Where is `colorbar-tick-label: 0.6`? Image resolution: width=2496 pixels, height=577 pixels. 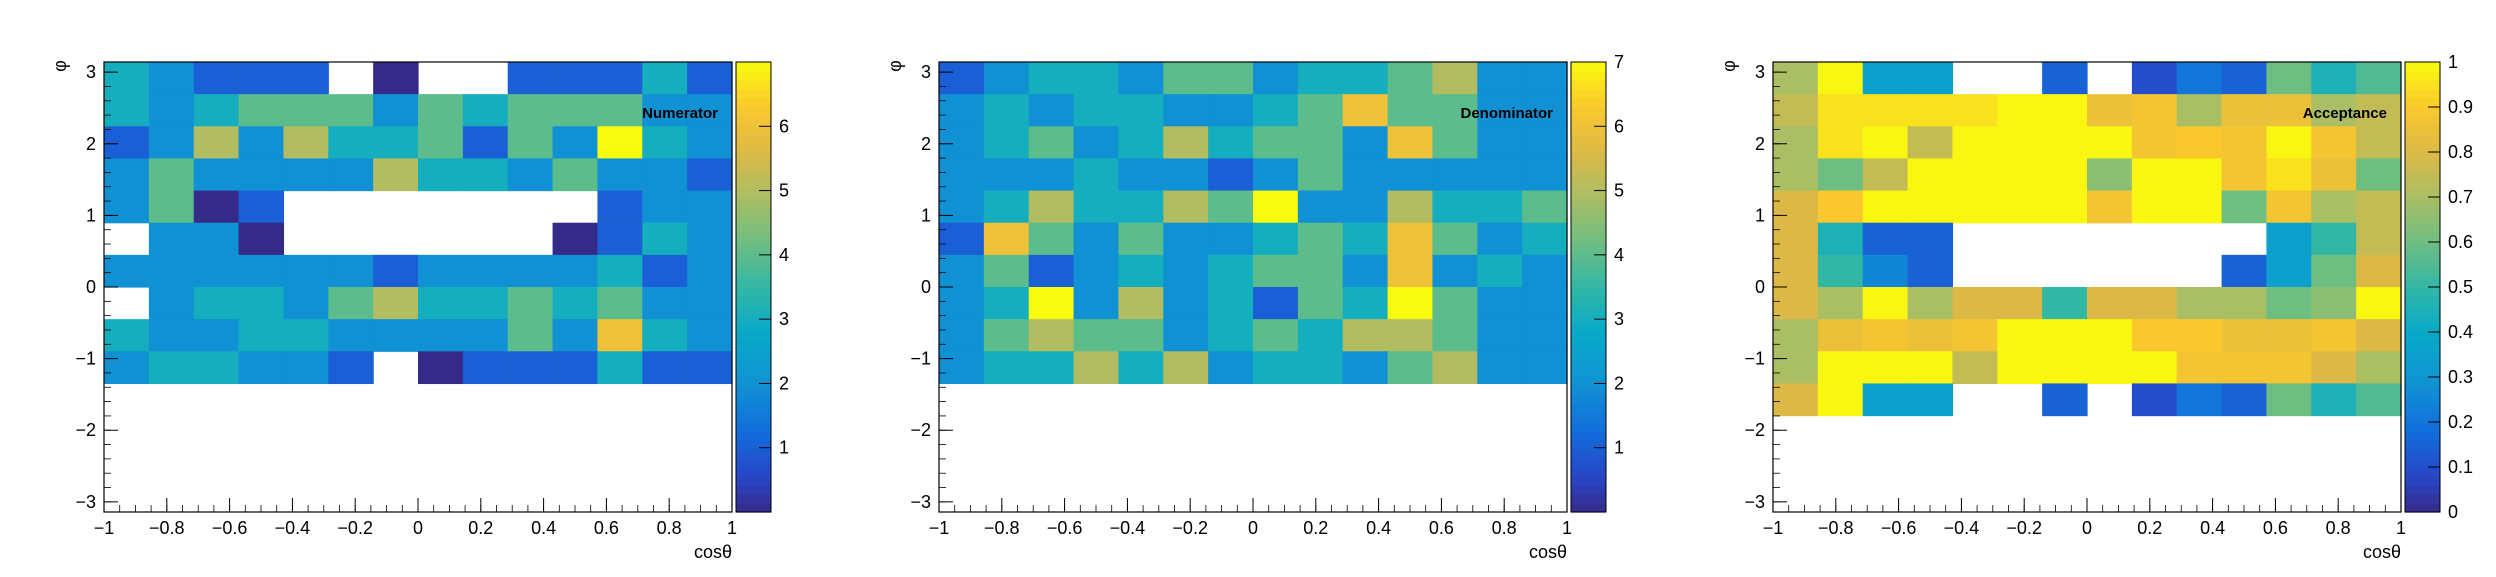 colorbar-tick-label: 0.6 is located at coordinates (2460, 242).